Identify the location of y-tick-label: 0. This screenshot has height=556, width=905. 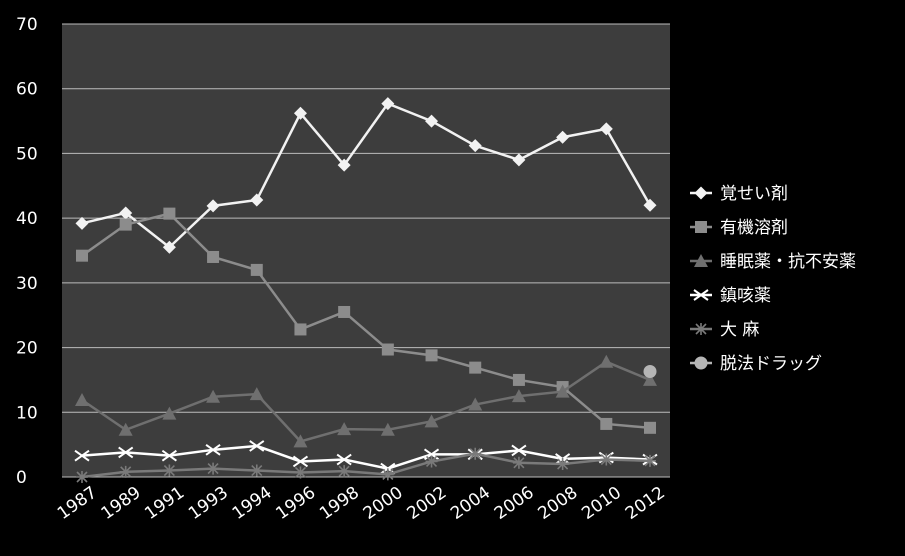
(21, 478).